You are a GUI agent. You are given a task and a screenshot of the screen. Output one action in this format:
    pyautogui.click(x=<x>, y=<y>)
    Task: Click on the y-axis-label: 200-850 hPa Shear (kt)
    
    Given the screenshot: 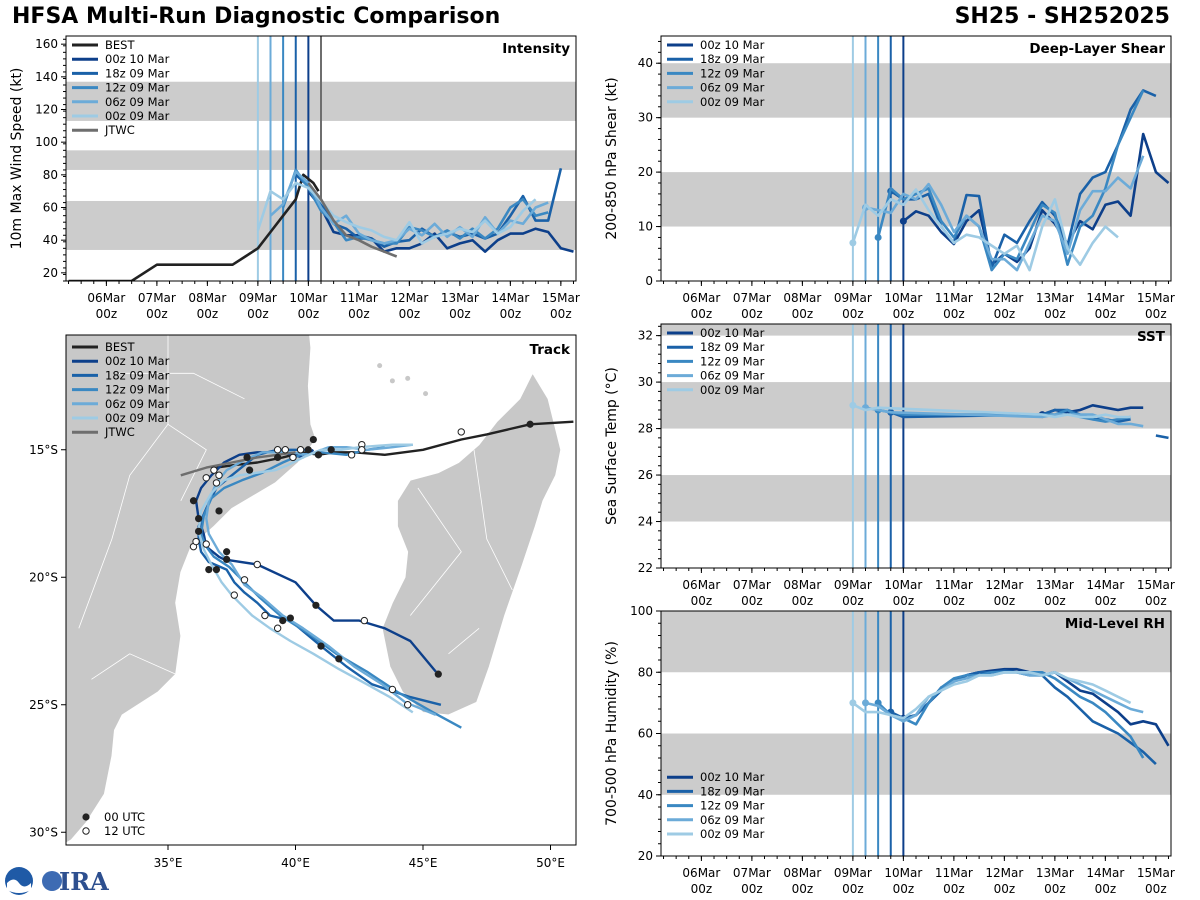 What is the action you would take?
    pyautogui.click(x=612, y=158)
    